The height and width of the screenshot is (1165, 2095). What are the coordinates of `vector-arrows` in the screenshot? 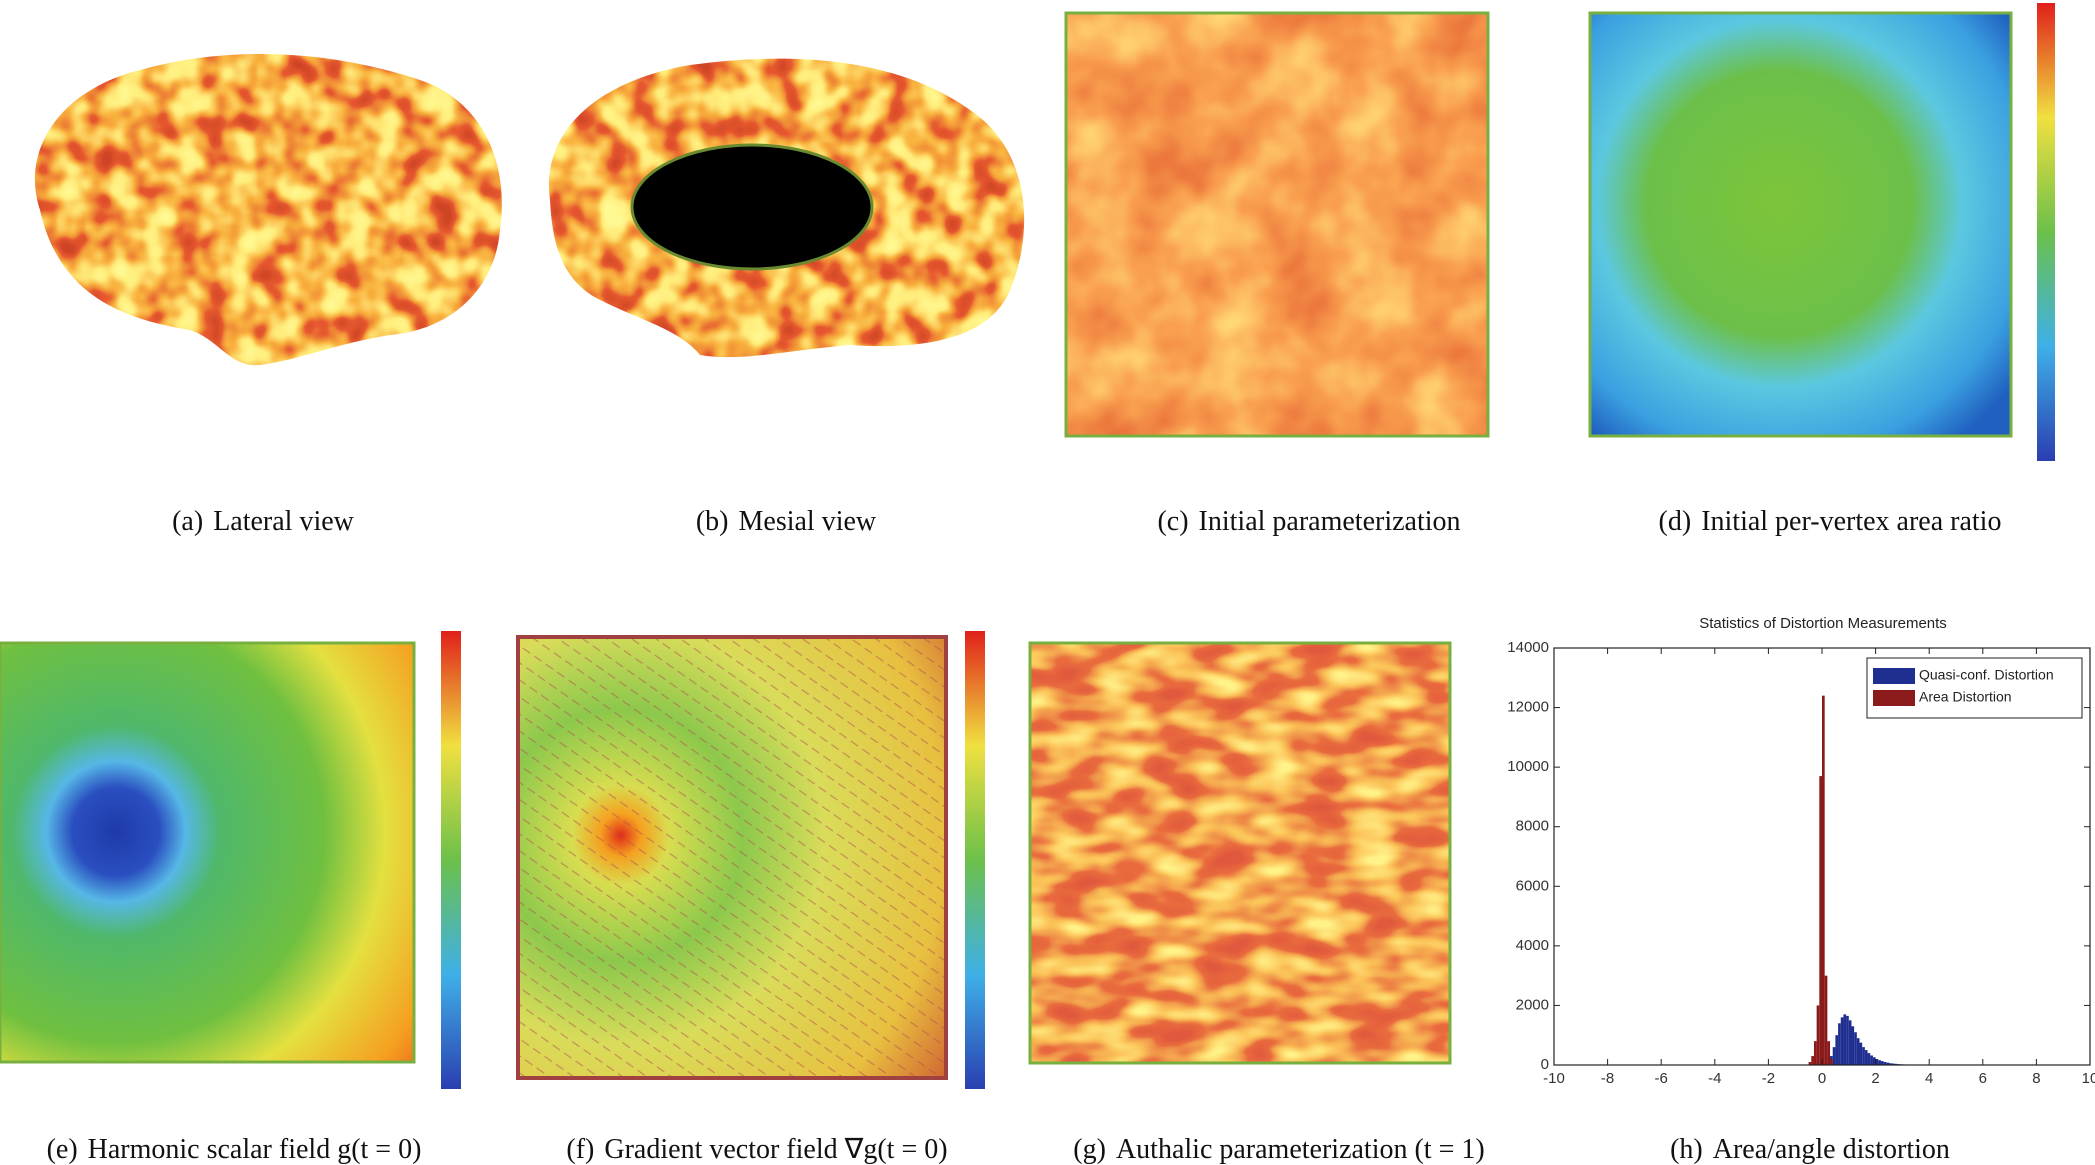 It's located at (732, 857).